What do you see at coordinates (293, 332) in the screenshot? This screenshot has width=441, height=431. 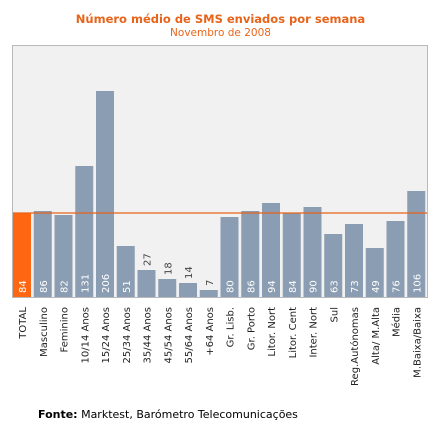 I see `category-label-13: Litor. Cent` at bounding box center [293, 332].